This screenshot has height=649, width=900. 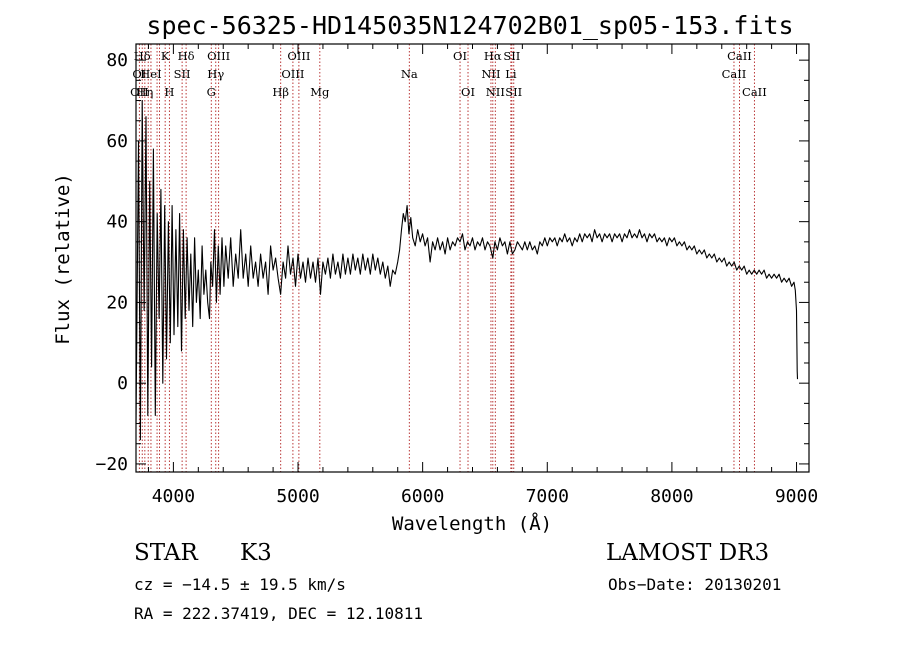 I want to click on y-tick-label: 80, so click(x=117, y=60).